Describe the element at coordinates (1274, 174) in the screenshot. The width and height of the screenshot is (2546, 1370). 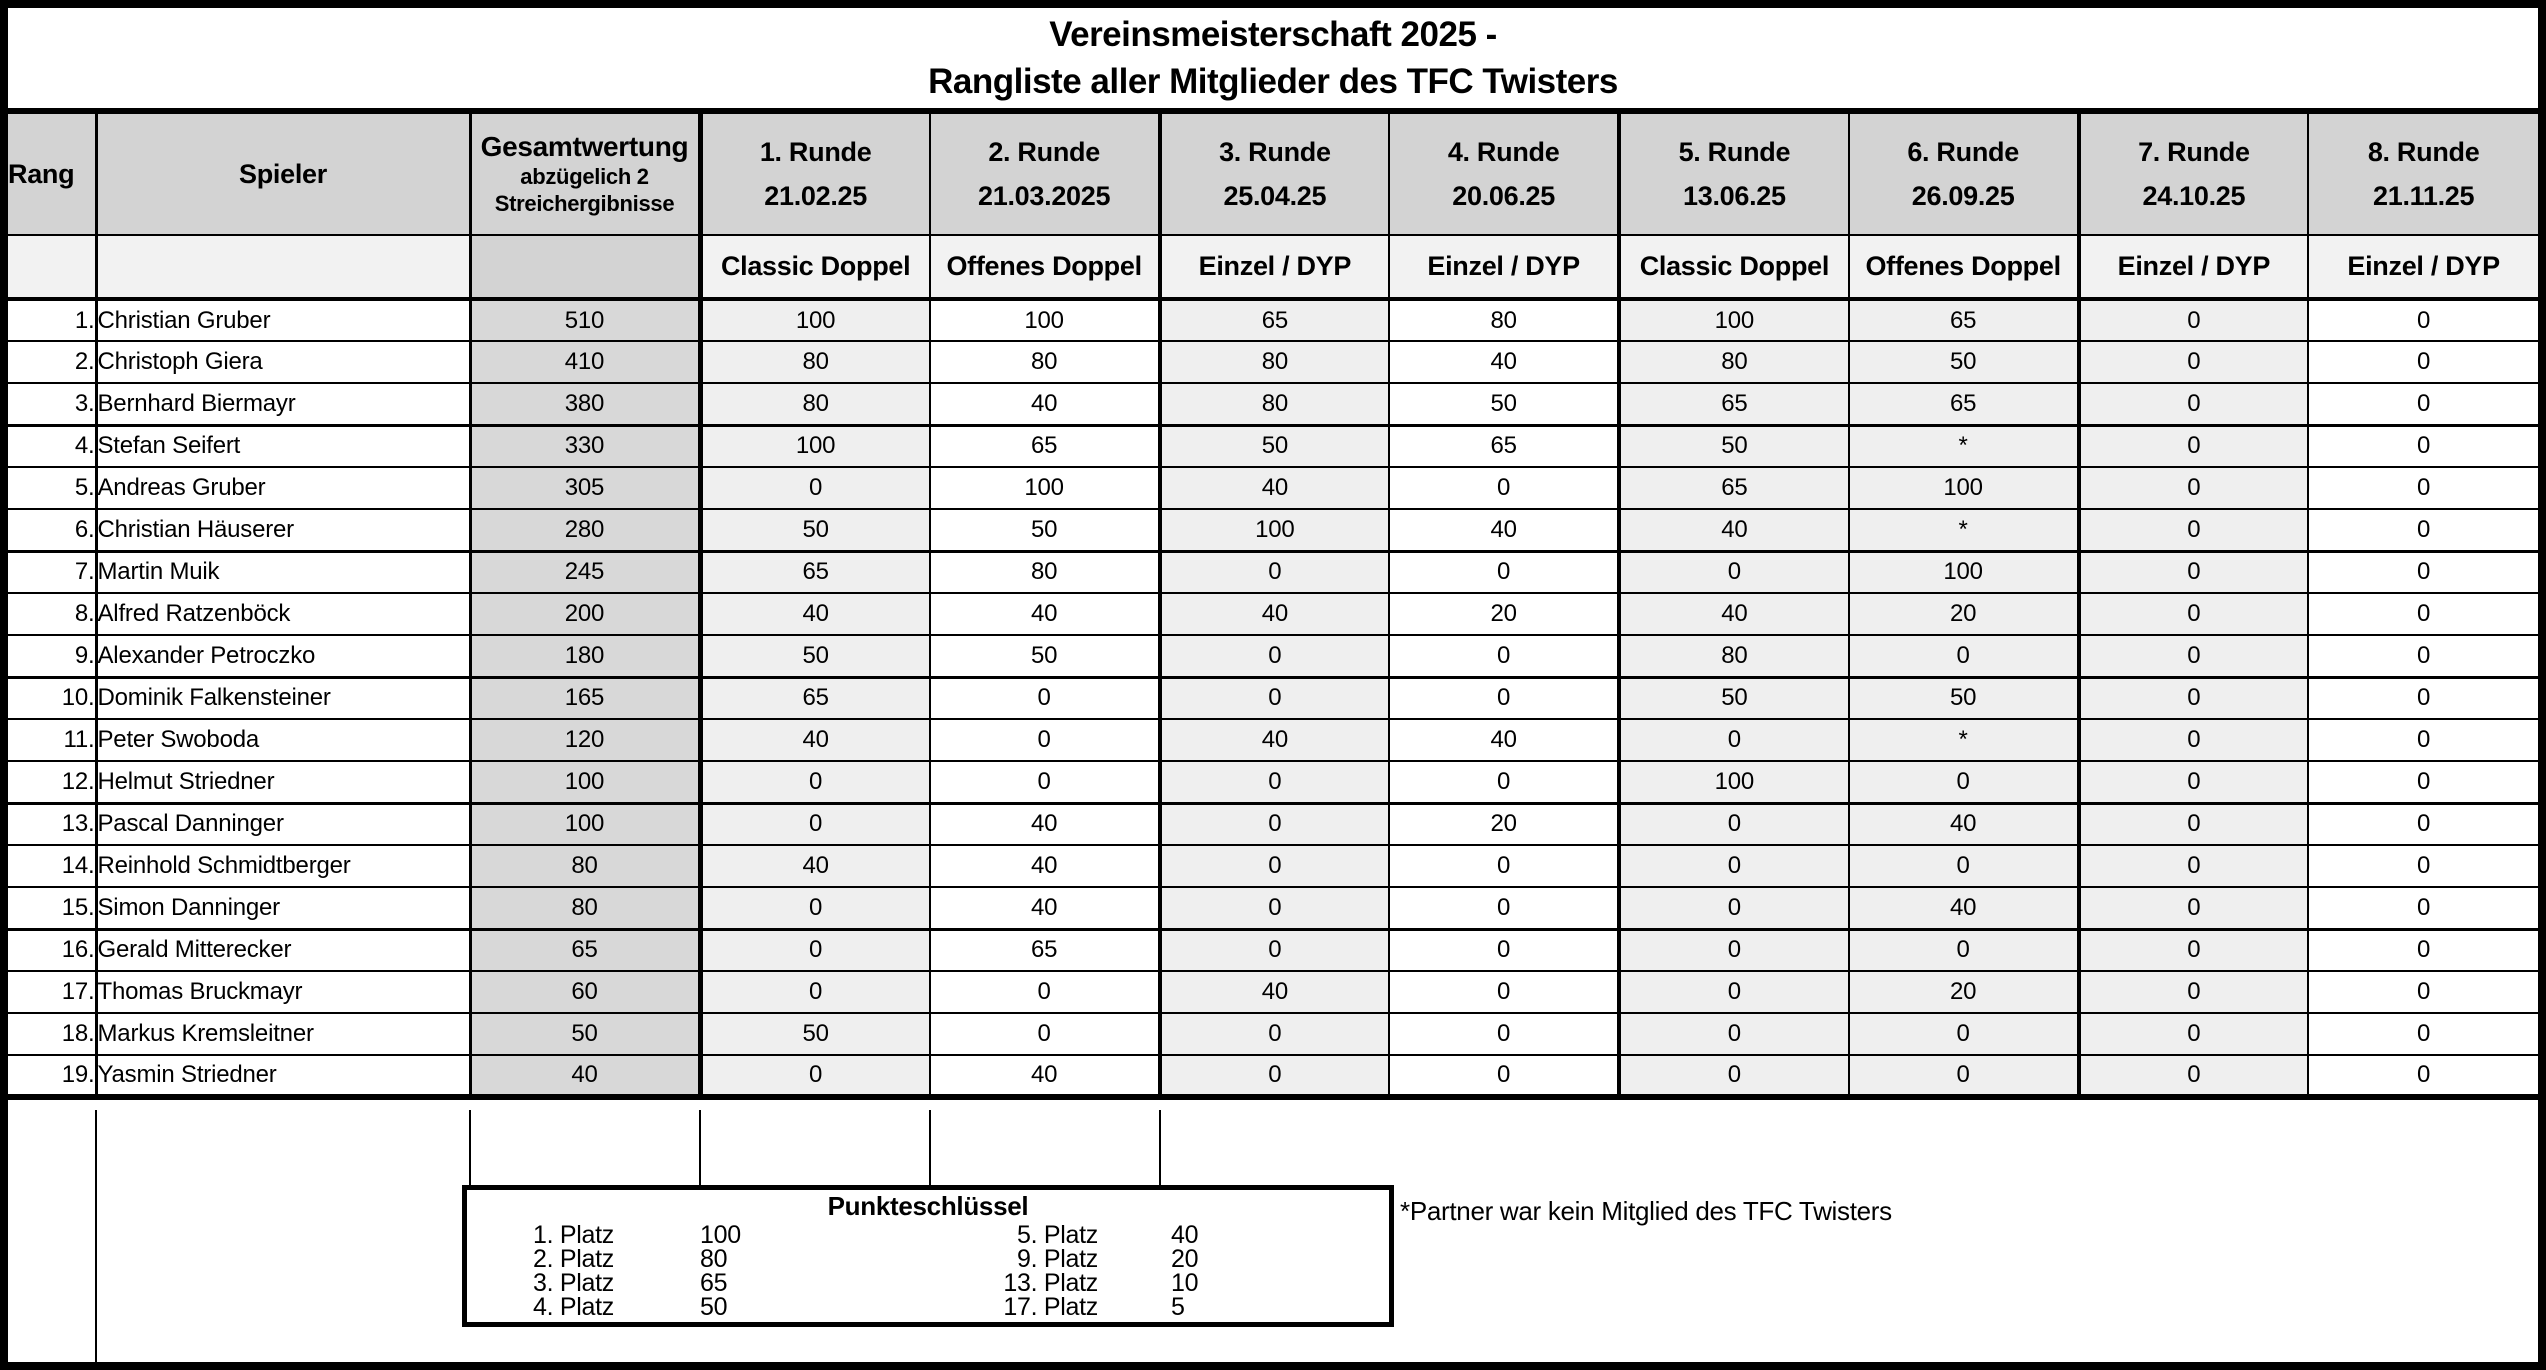
I see `column-header-round: 3. Runde 25.04.25` at that location.